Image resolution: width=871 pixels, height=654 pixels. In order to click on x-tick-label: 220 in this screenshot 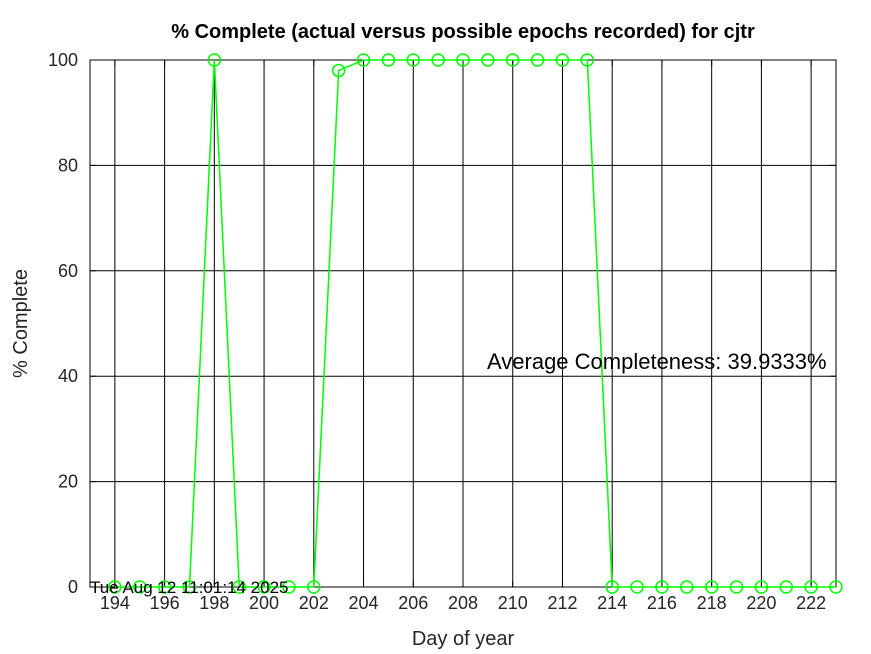, I will do `click(761, 603)`.